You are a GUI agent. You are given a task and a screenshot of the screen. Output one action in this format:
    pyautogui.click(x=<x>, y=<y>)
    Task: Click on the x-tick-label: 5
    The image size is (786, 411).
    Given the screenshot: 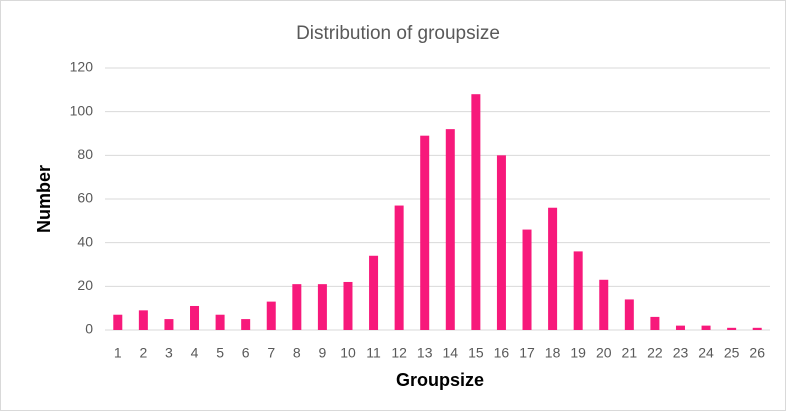 What is the action you would take?
    pyautogui.click(x=220, y=353)
    